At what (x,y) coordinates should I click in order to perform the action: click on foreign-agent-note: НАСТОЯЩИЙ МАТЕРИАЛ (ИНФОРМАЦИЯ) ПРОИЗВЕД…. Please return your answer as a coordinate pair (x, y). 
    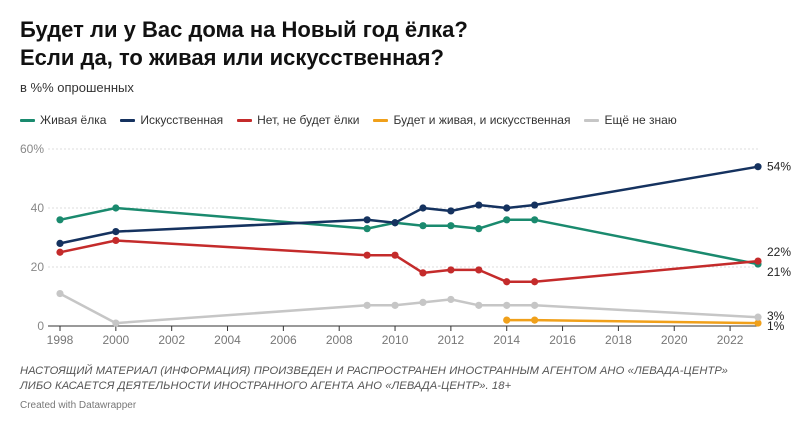
    Looking at the image, I should click on (407, 379).